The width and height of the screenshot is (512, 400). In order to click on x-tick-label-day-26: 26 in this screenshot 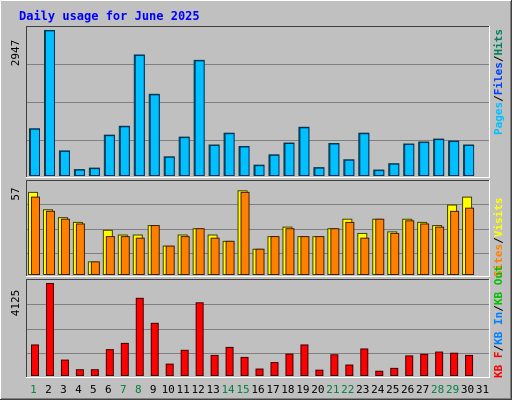, I will do `click(407, 389)`.